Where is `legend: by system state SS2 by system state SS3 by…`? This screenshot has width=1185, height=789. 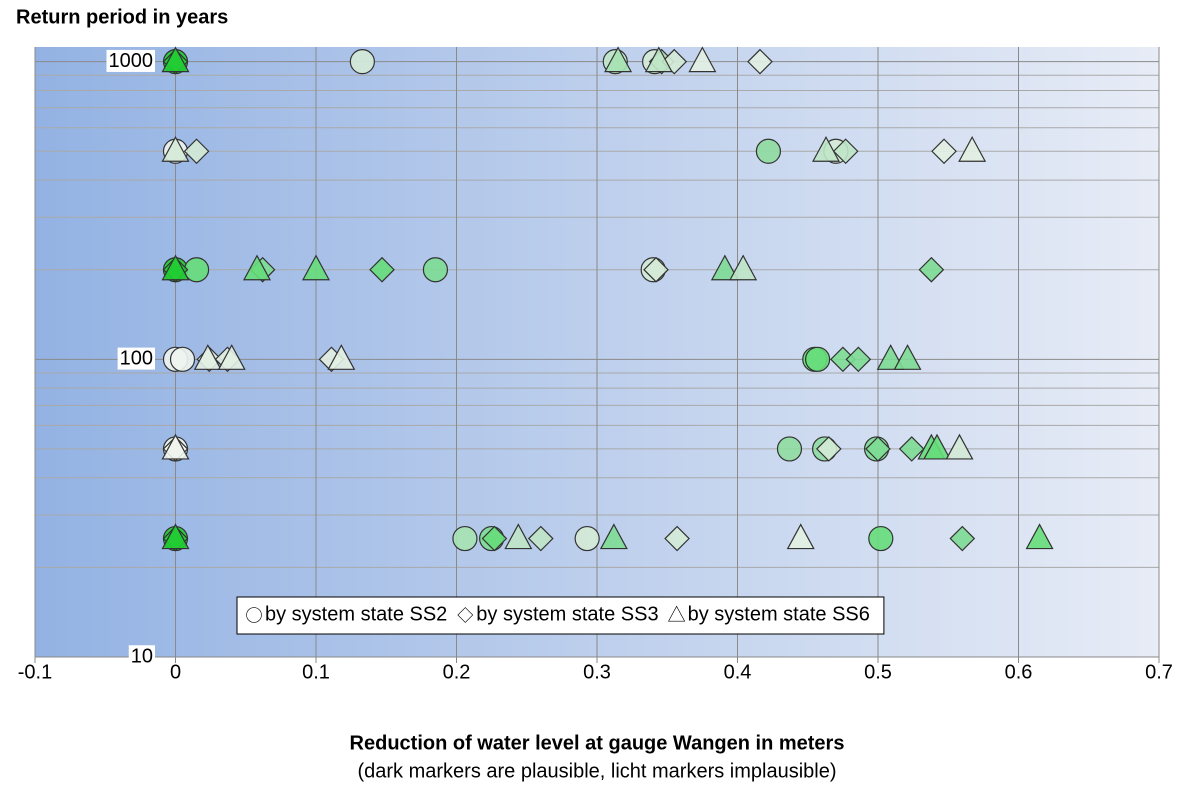 legend: by system state SS2 by system state SS3 by… is located at coordinates (560, 615).